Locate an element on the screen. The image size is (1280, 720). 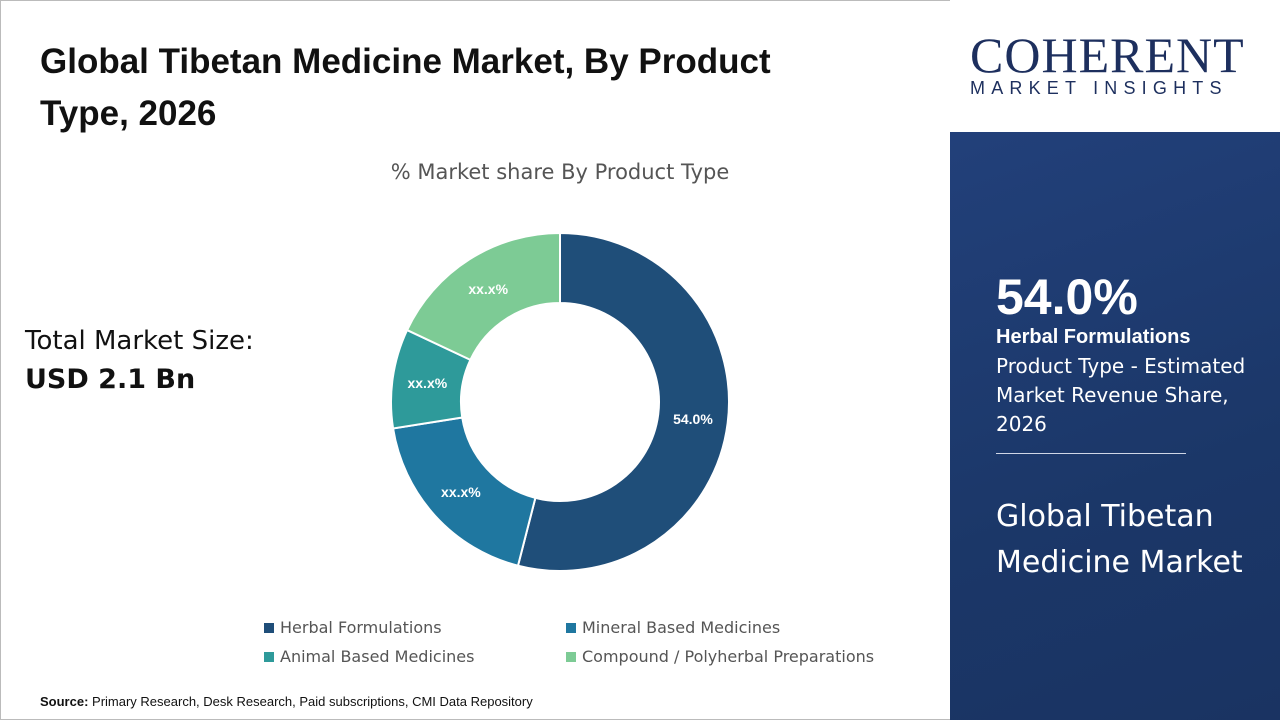
legend-item: Herbal Formulations is located at coordinates (415, 627).